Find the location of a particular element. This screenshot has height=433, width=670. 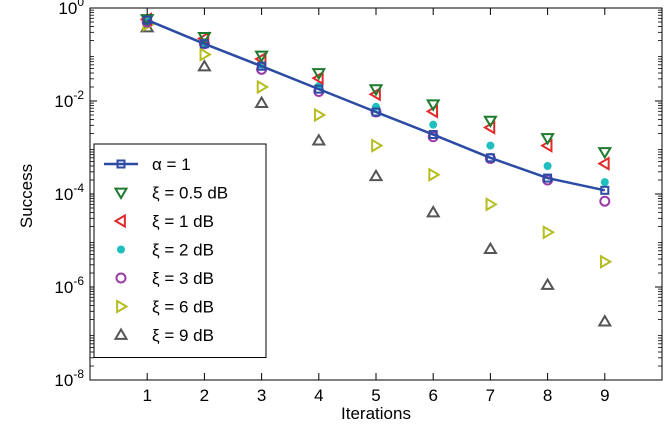

legend-label: ξ = 9 dB is located at coordinates (183, 335).